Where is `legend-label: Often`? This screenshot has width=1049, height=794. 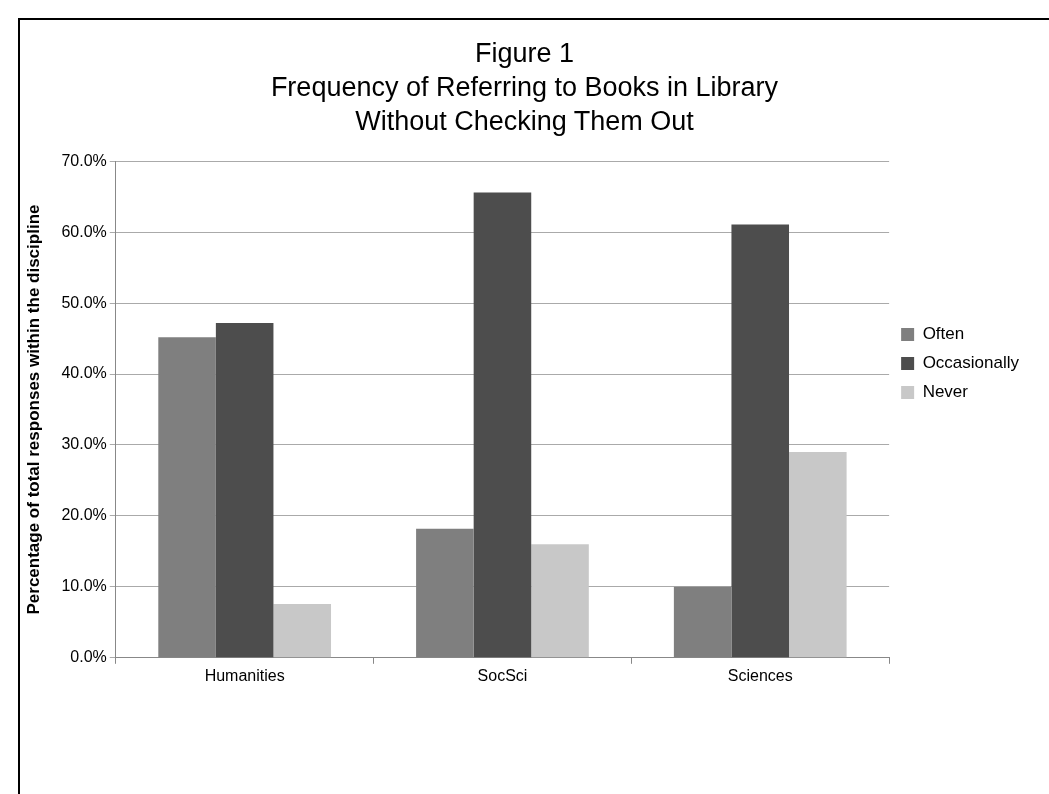
legend-label: Often is located at coordinates (943, 334).